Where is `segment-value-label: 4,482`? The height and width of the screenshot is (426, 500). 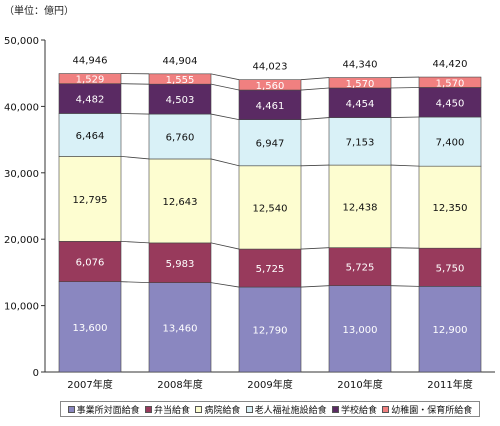 segment-value-label: 4,482 is located at coordinates (90, 100).